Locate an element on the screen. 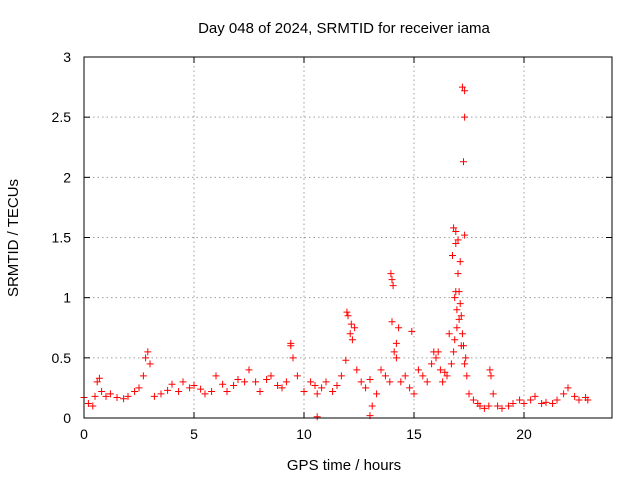 This screenshot has width=640, height=480. x-tick-label: 0 is located at coordinates (84, 434).